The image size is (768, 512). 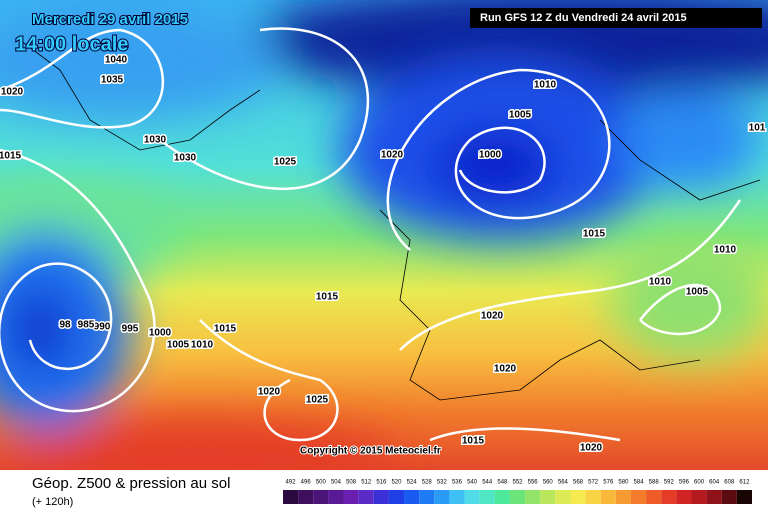 What do you see at coordinates (351, 483) in the screenshot?
I see `colorbar-label: 508` at bounding box center [351, 483].